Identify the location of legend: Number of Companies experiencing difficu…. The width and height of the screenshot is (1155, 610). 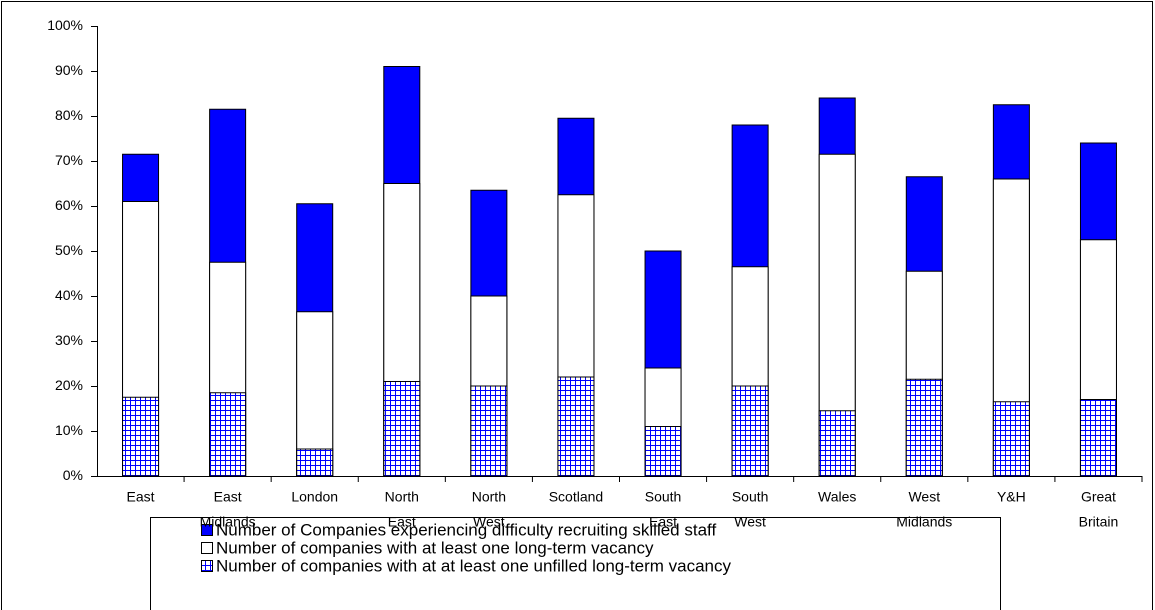
(575, 563).